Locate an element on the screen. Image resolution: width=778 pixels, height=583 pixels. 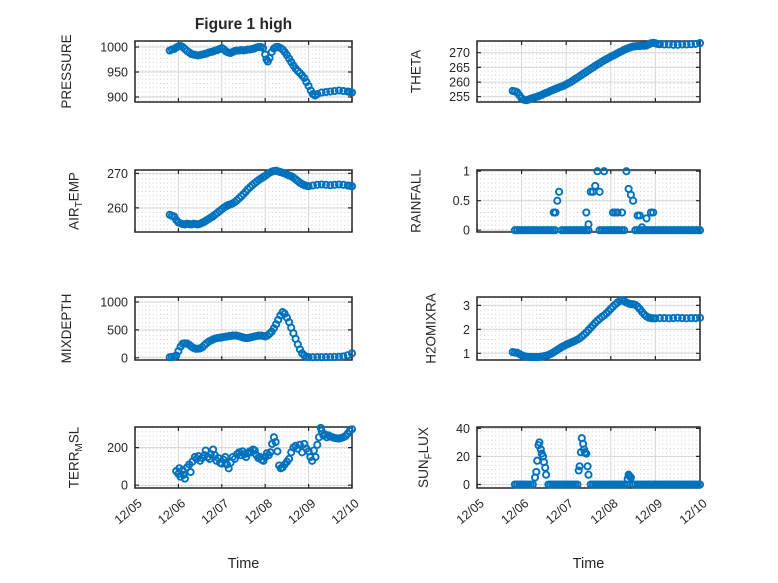
x-tick-label: 12/05 is located at coordinates (470, 511).